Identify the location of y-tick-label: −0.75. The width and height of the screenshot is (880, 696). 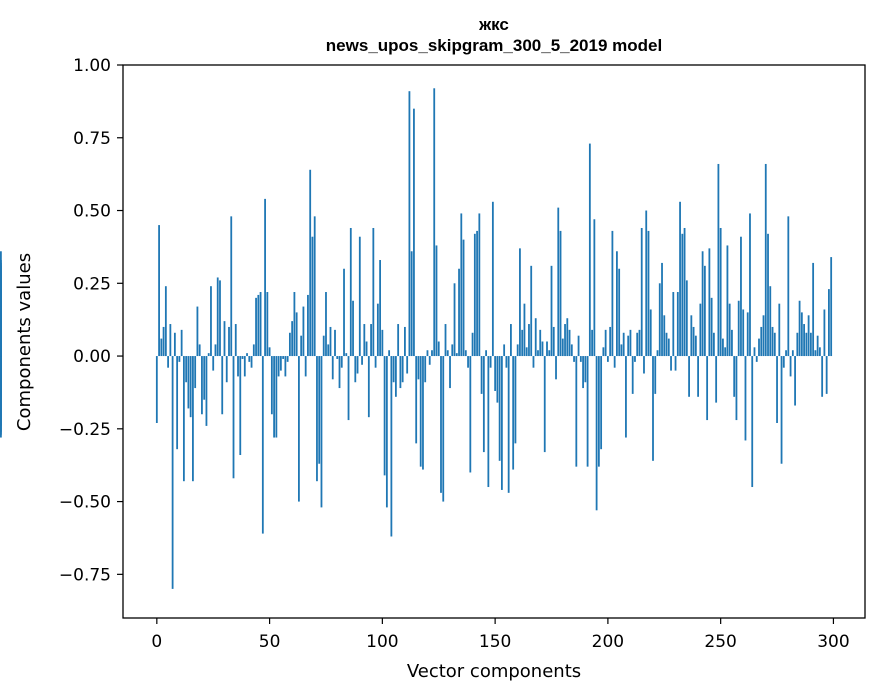
(85, 575).